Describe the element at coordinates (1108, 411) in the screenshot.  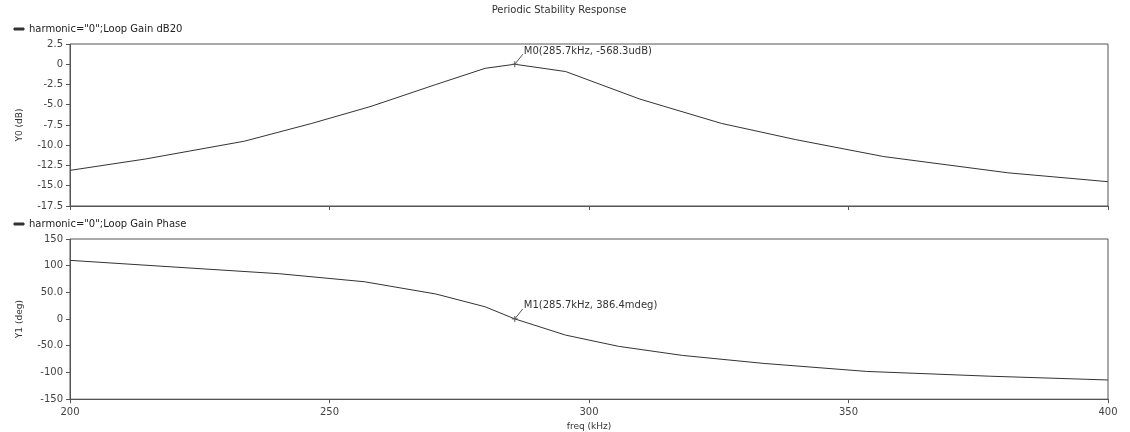
I see `x-tick-label: 400` at that location.